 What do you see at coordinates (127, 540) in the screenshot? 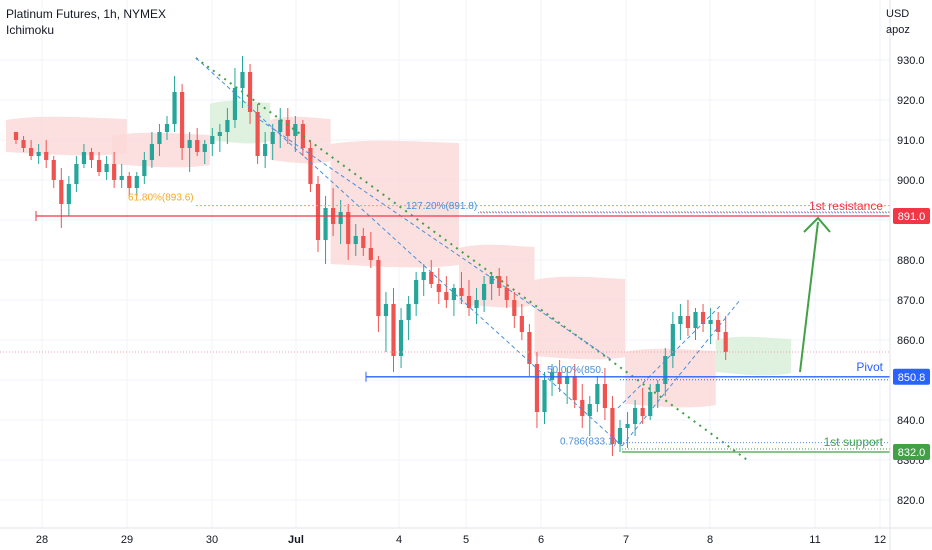
I see `x-tick-label: 29` at bounding box center [127, 540].